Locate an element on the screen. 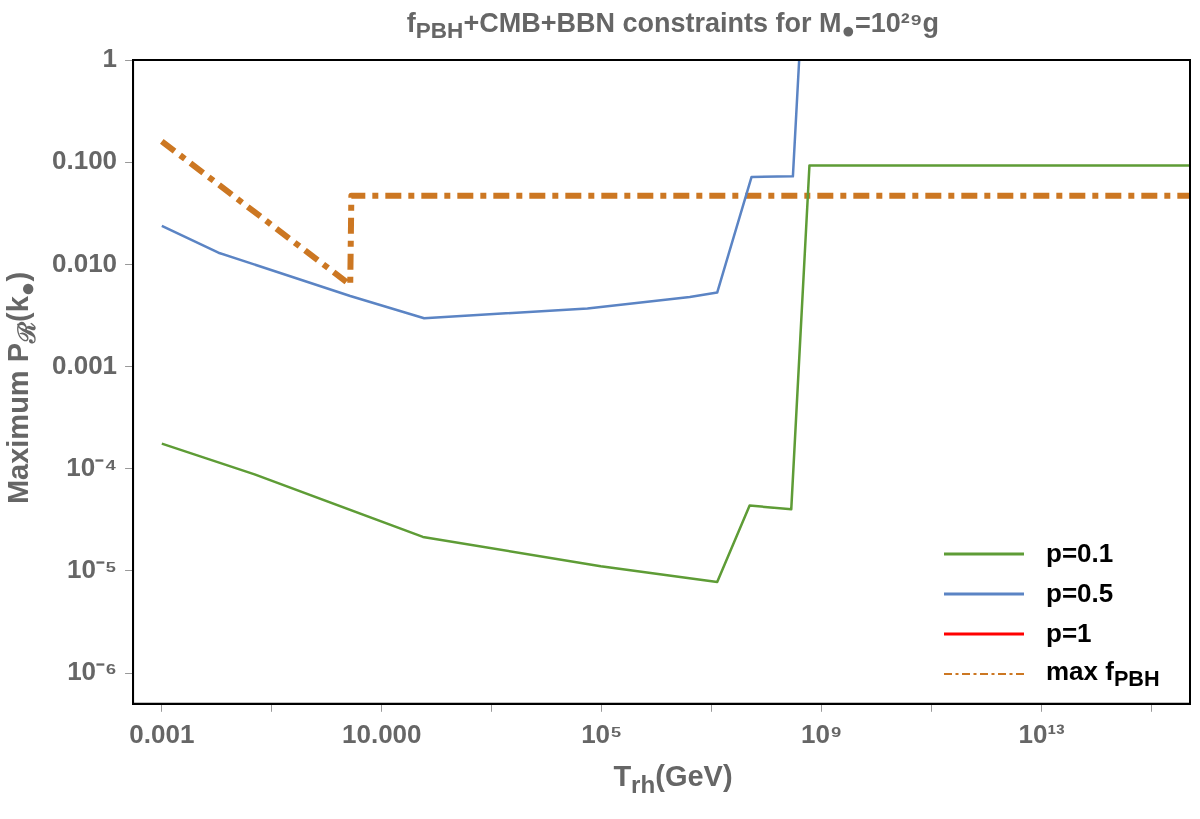  legend-label: p=1 is located at coordinates (1069, 634).